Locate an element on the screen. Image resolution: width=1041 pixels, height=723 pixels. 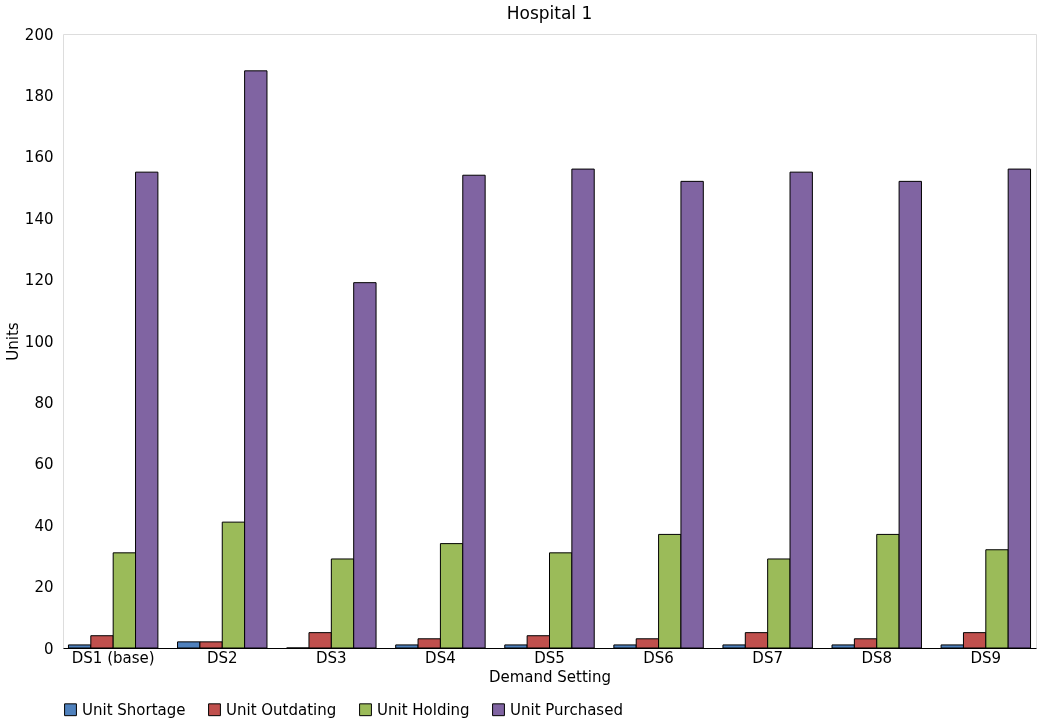
legend-label: Unit Holding is located at coordinates (423, 709).